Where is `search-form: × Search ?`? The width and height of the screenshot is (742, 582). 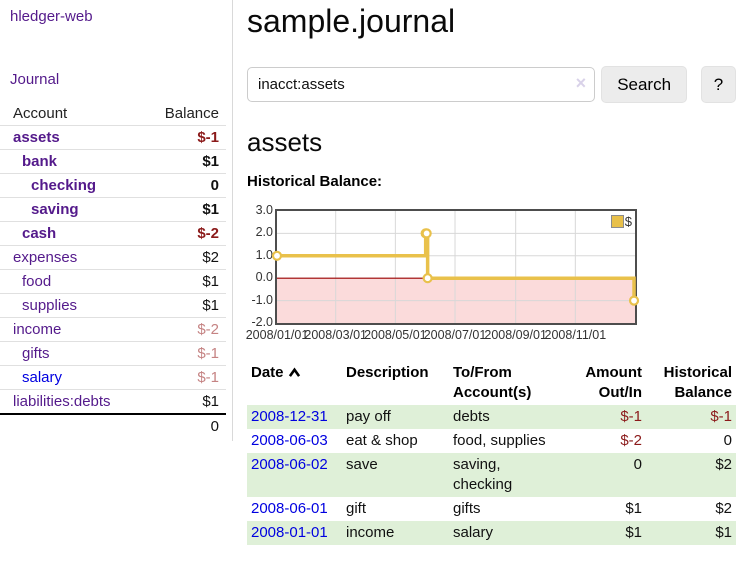 search-form: × Search ? is located at coordinates (491, 84).